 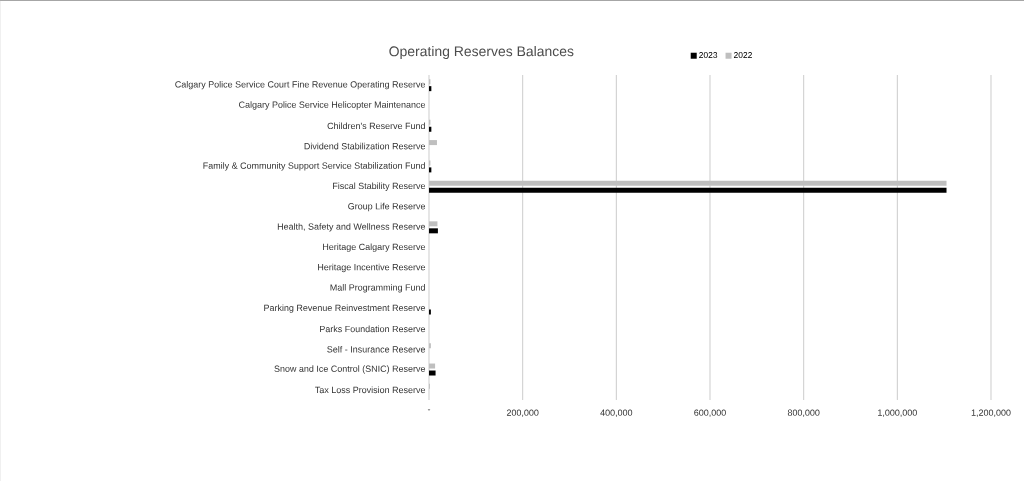 I want to click on y-tick-label: Parking Revenue Reinvestment Reserve, so click(x=345, y=308).